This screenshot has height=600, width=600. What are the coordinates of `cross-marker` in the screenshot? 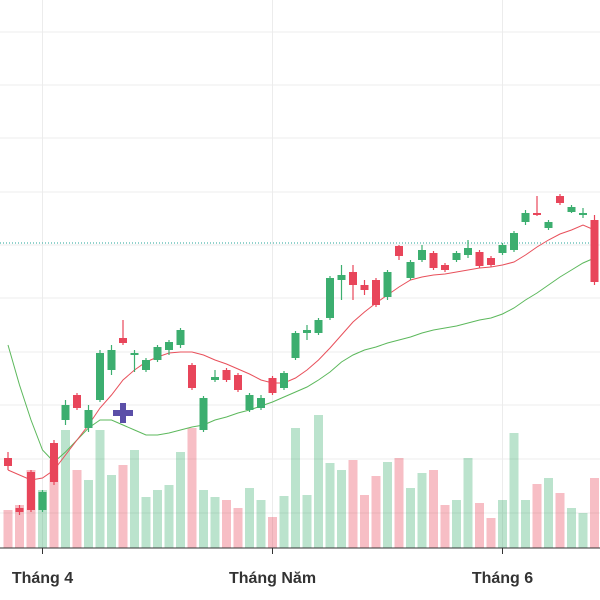 It's located at (123, 413).